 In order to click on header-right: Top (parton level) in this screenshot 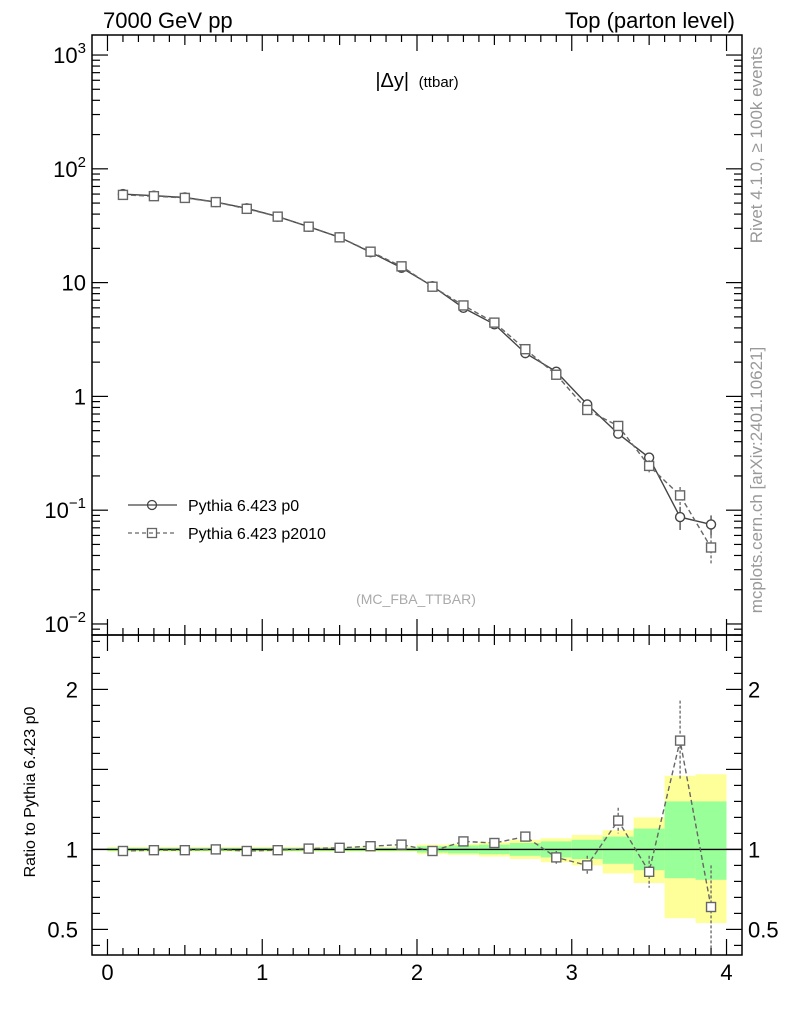, I will do `click(650, 20)`.